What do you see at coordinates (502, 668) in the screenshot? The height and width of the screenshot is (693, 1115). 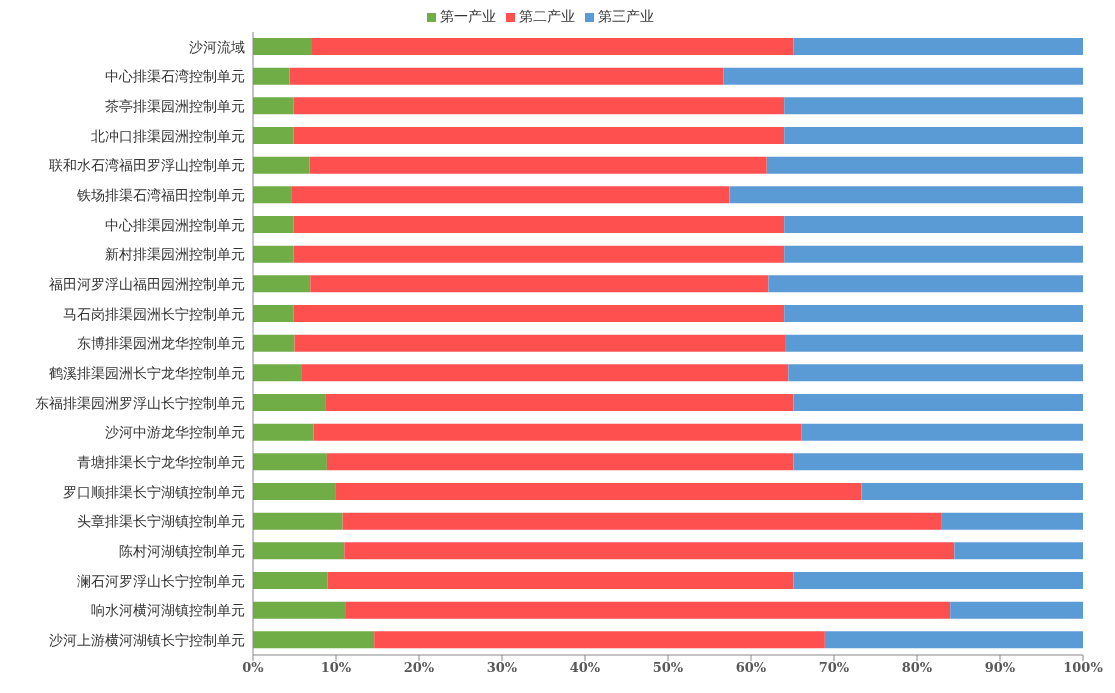 I see `x-tick-label: 30%` at bounding box center [502, 668].